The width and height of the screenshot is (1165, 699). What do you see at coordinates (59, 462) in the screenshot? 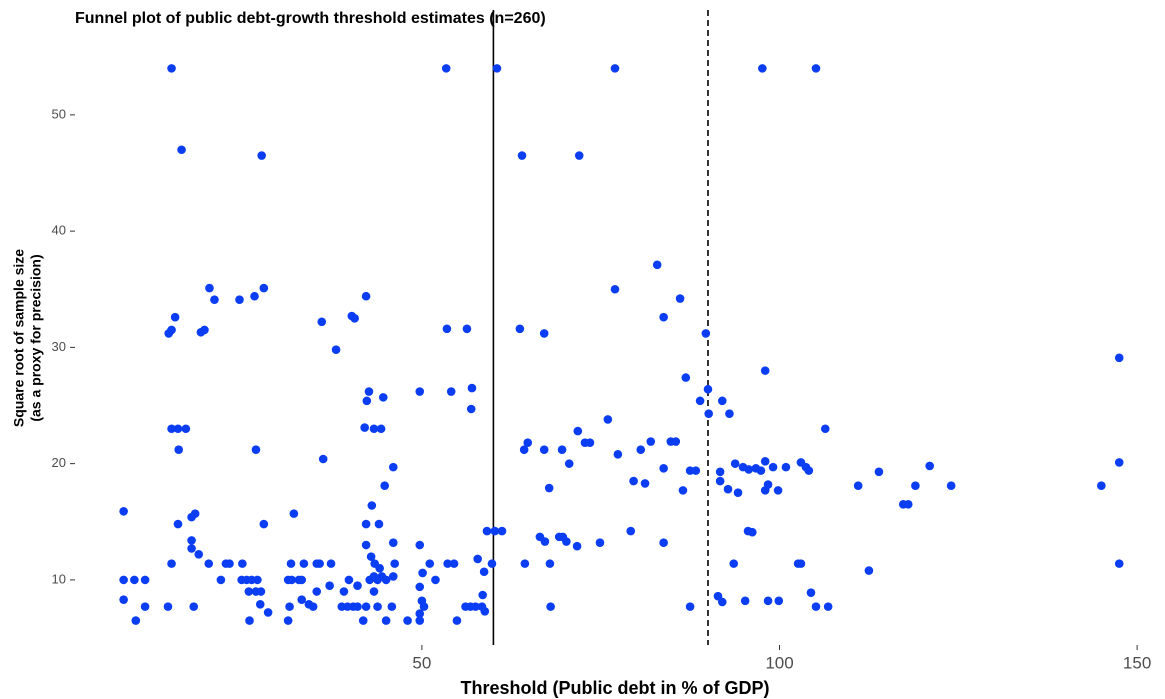
I see `y-tick-label: 20` at bounding box center [59, 462].